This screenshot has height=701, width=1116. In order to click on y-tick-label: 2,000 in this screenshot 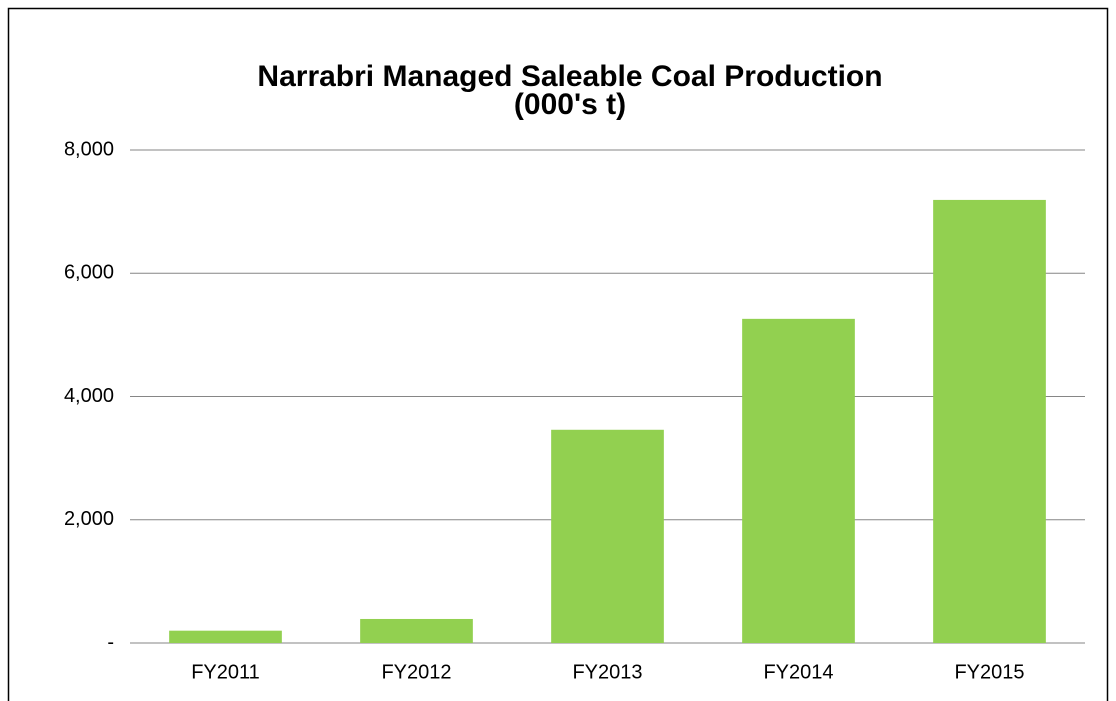, I will do `click(89, 519)`.